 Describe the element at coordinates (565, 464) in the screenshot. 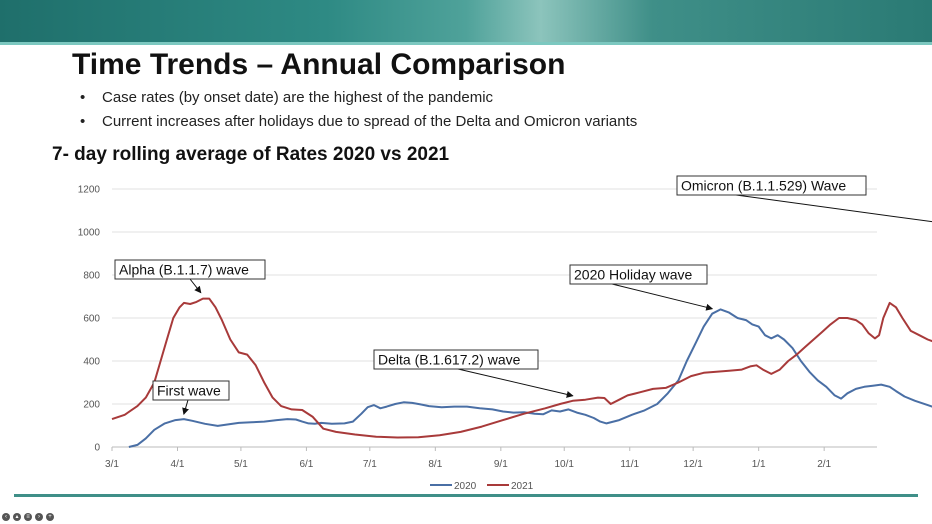

I see `x-tick-label: 10/1` at that location.